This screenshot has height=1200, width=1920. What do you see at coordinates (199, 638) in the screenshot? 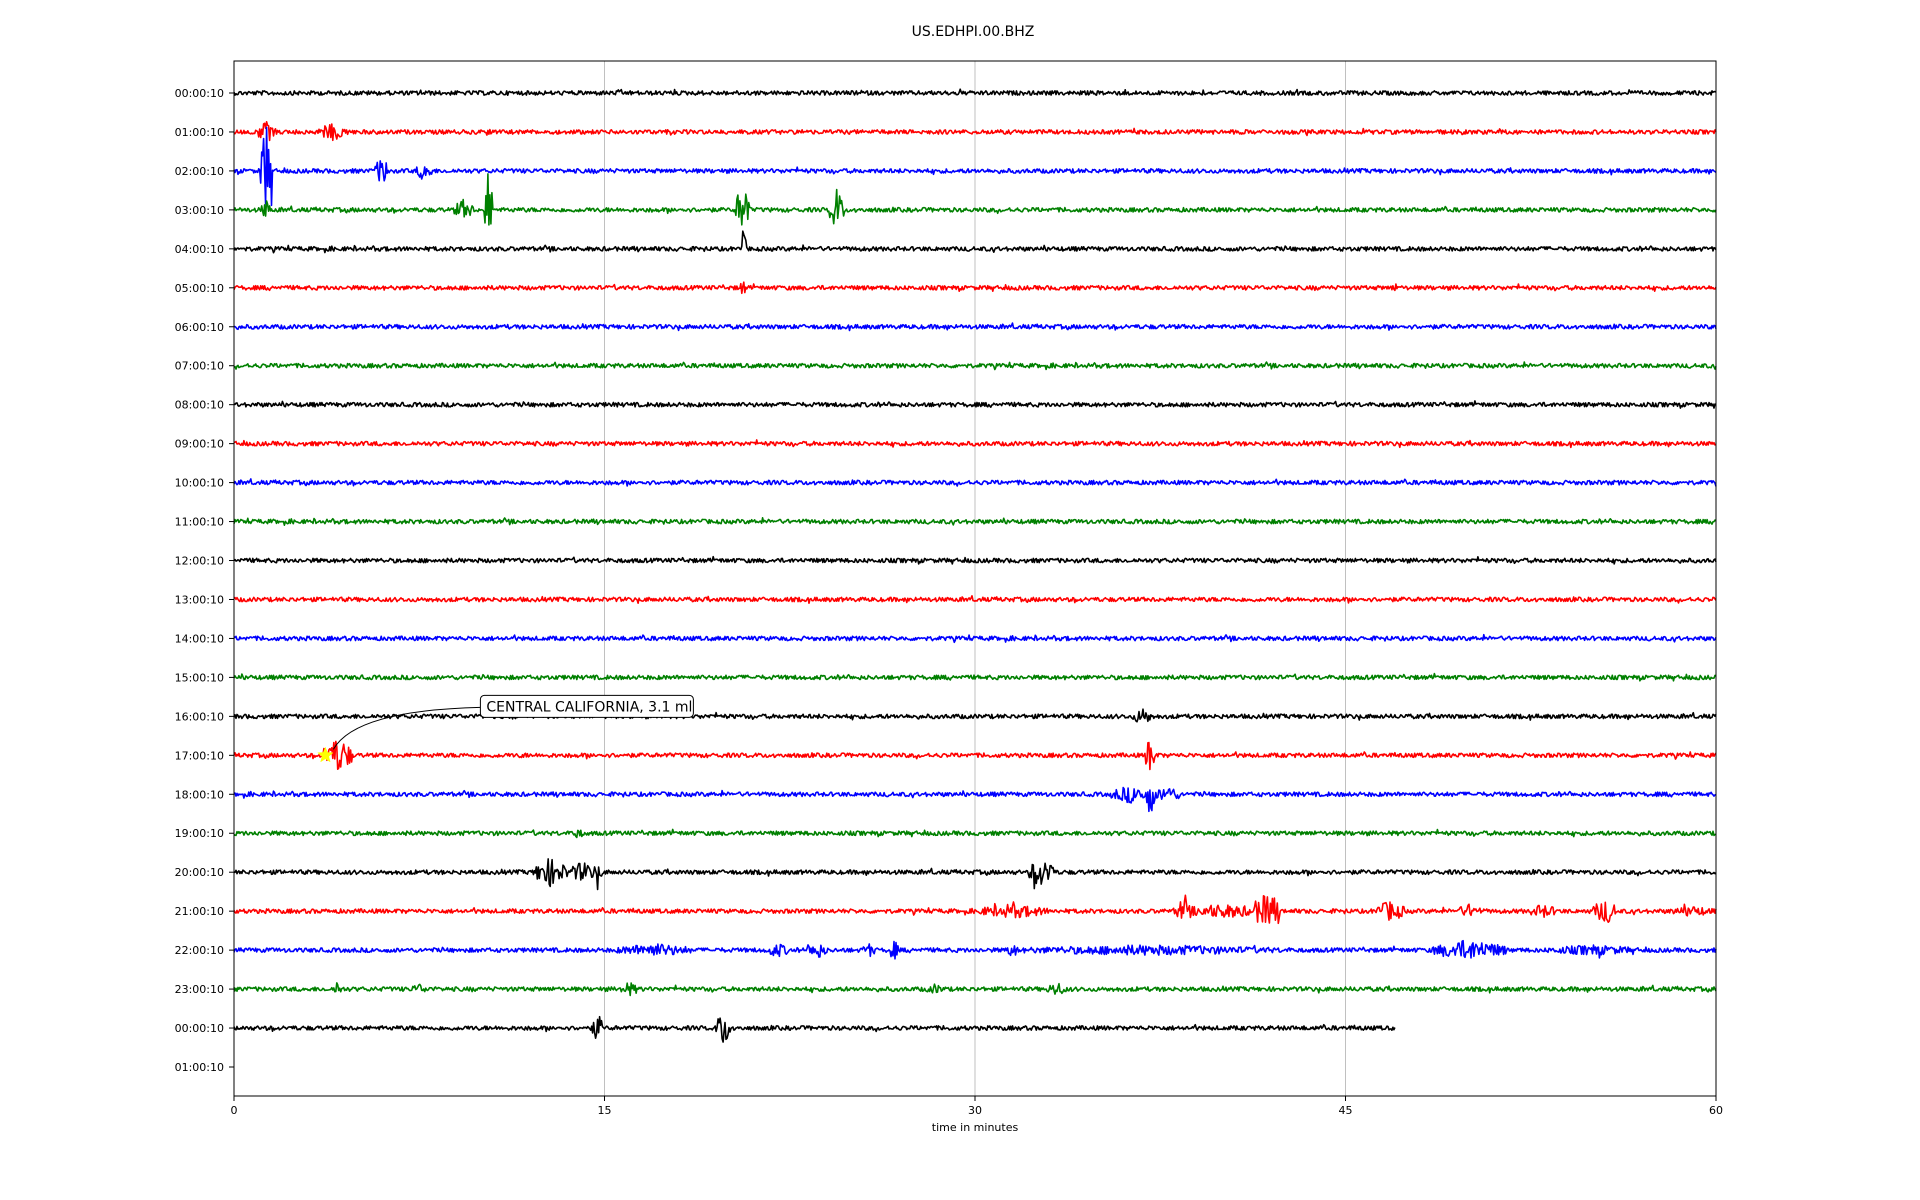
I see `row-time-label: 14:00:10` at bounding box center [199, 638].